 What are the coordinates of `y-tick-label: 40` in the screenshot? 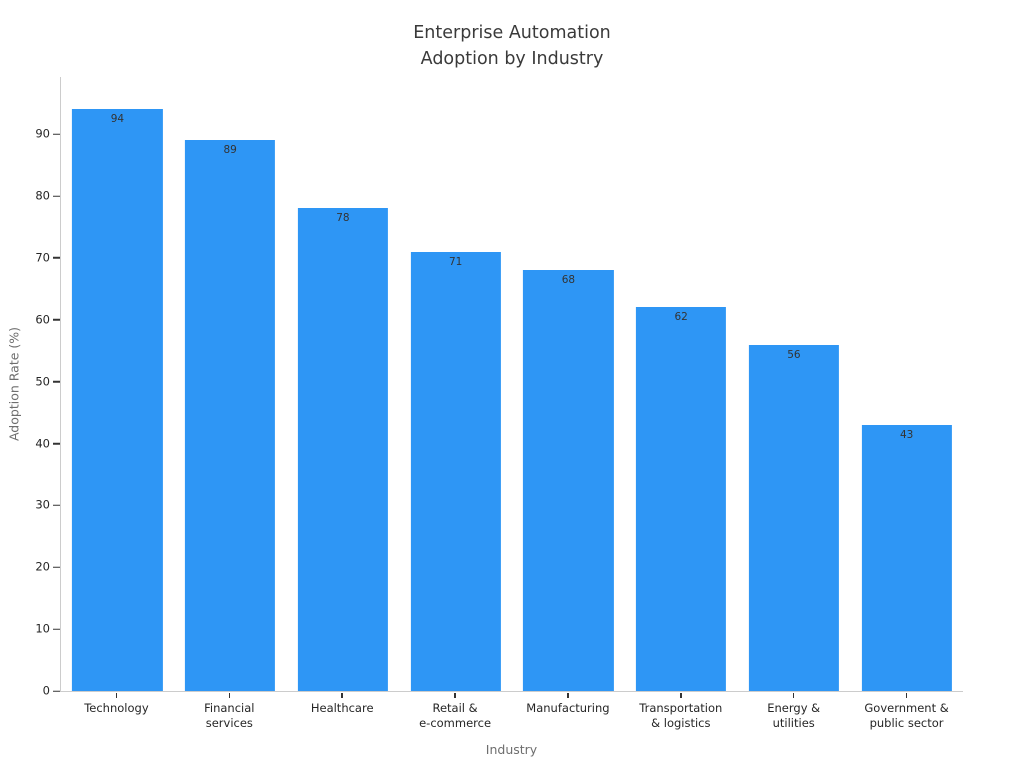 It's located at (42, 443).